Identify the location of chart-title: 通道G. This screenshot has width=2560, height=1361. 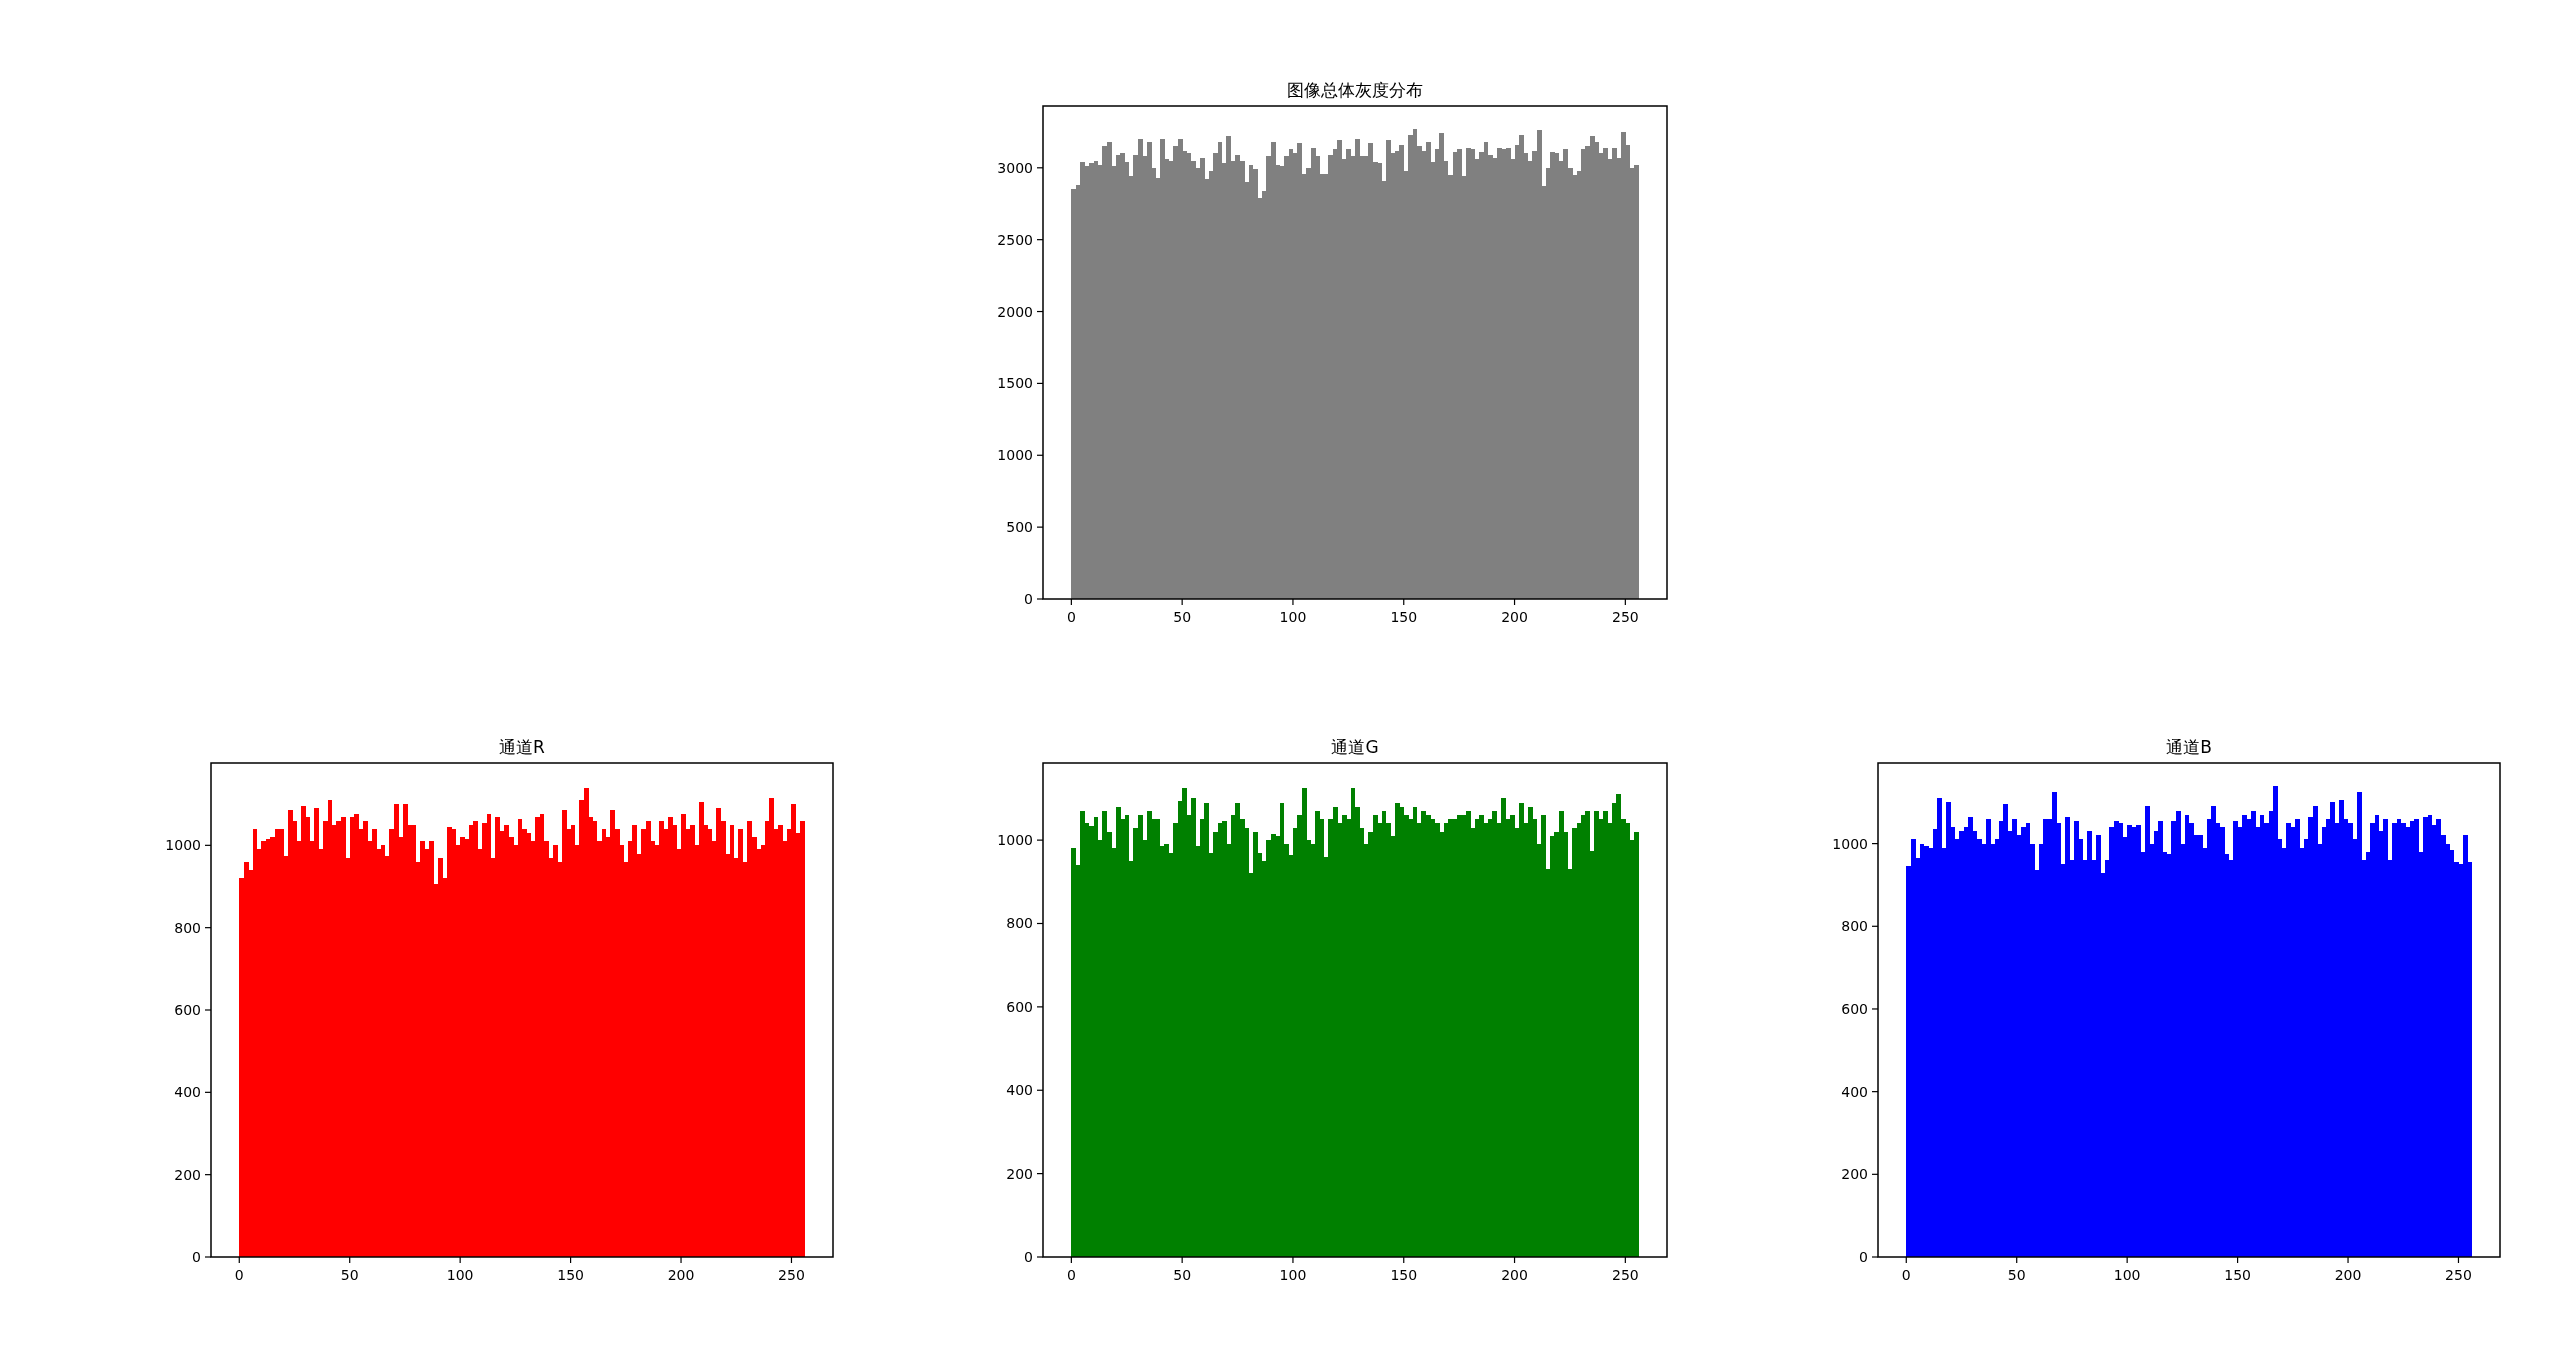
(1355, 747).